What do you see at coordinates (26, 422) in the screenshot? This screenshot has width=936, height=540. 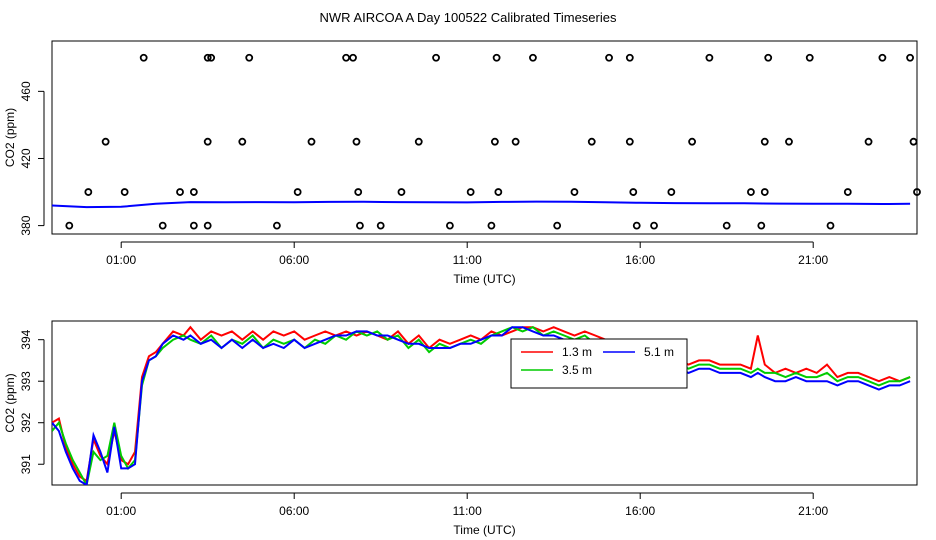 I see `y-tick-label: 392` at bounding box center [26, 422].